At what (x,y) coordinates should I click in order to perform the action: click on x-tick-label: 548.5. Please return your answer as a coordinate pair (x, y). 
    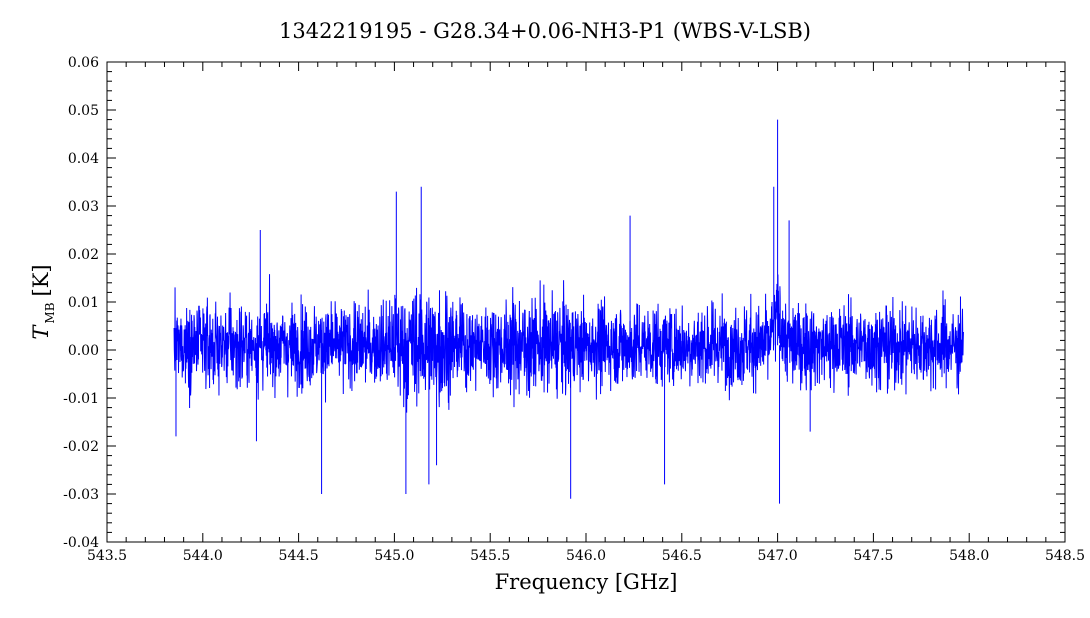
    Looking at the image, I should click on (1065, 556).